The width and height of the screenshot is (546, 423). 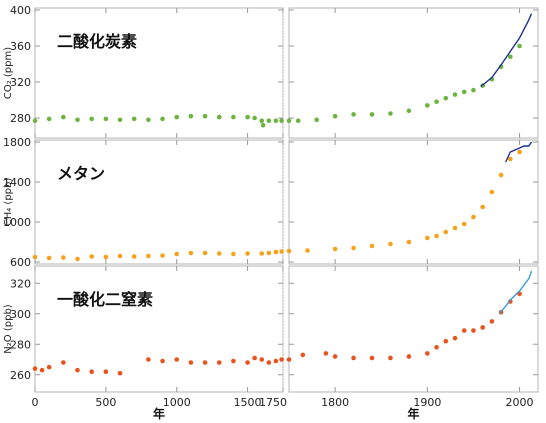 What do you see at coordinates (8, 202) in the screenshot?
I see `y-axis-title: CH₄ (ppb)` at bounding box center [8, 202].